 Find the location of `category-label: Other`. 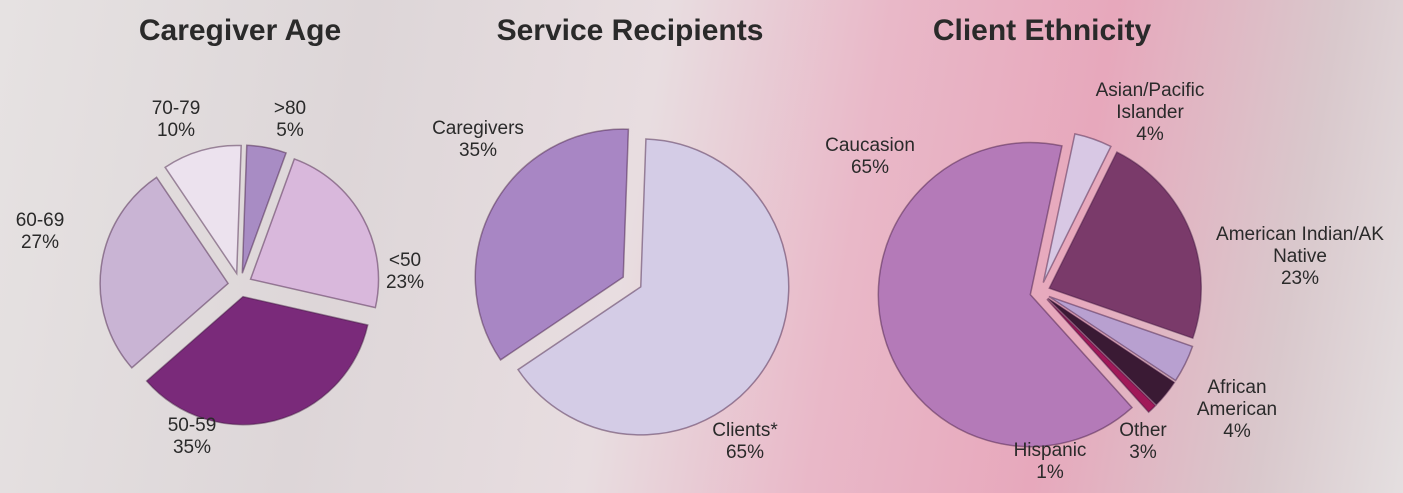

category-label: Other is located at coordinates (1143, 430).